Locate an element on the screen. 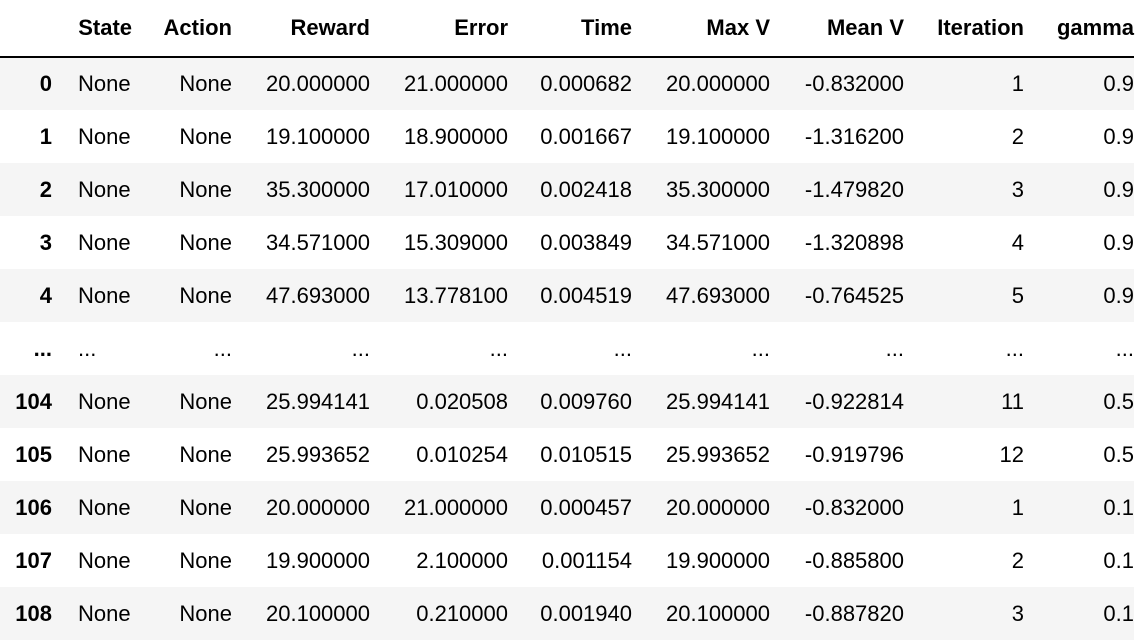 This screenshot has height=640, width=1146. row-index: 3 is located at coordinates (45, 242).